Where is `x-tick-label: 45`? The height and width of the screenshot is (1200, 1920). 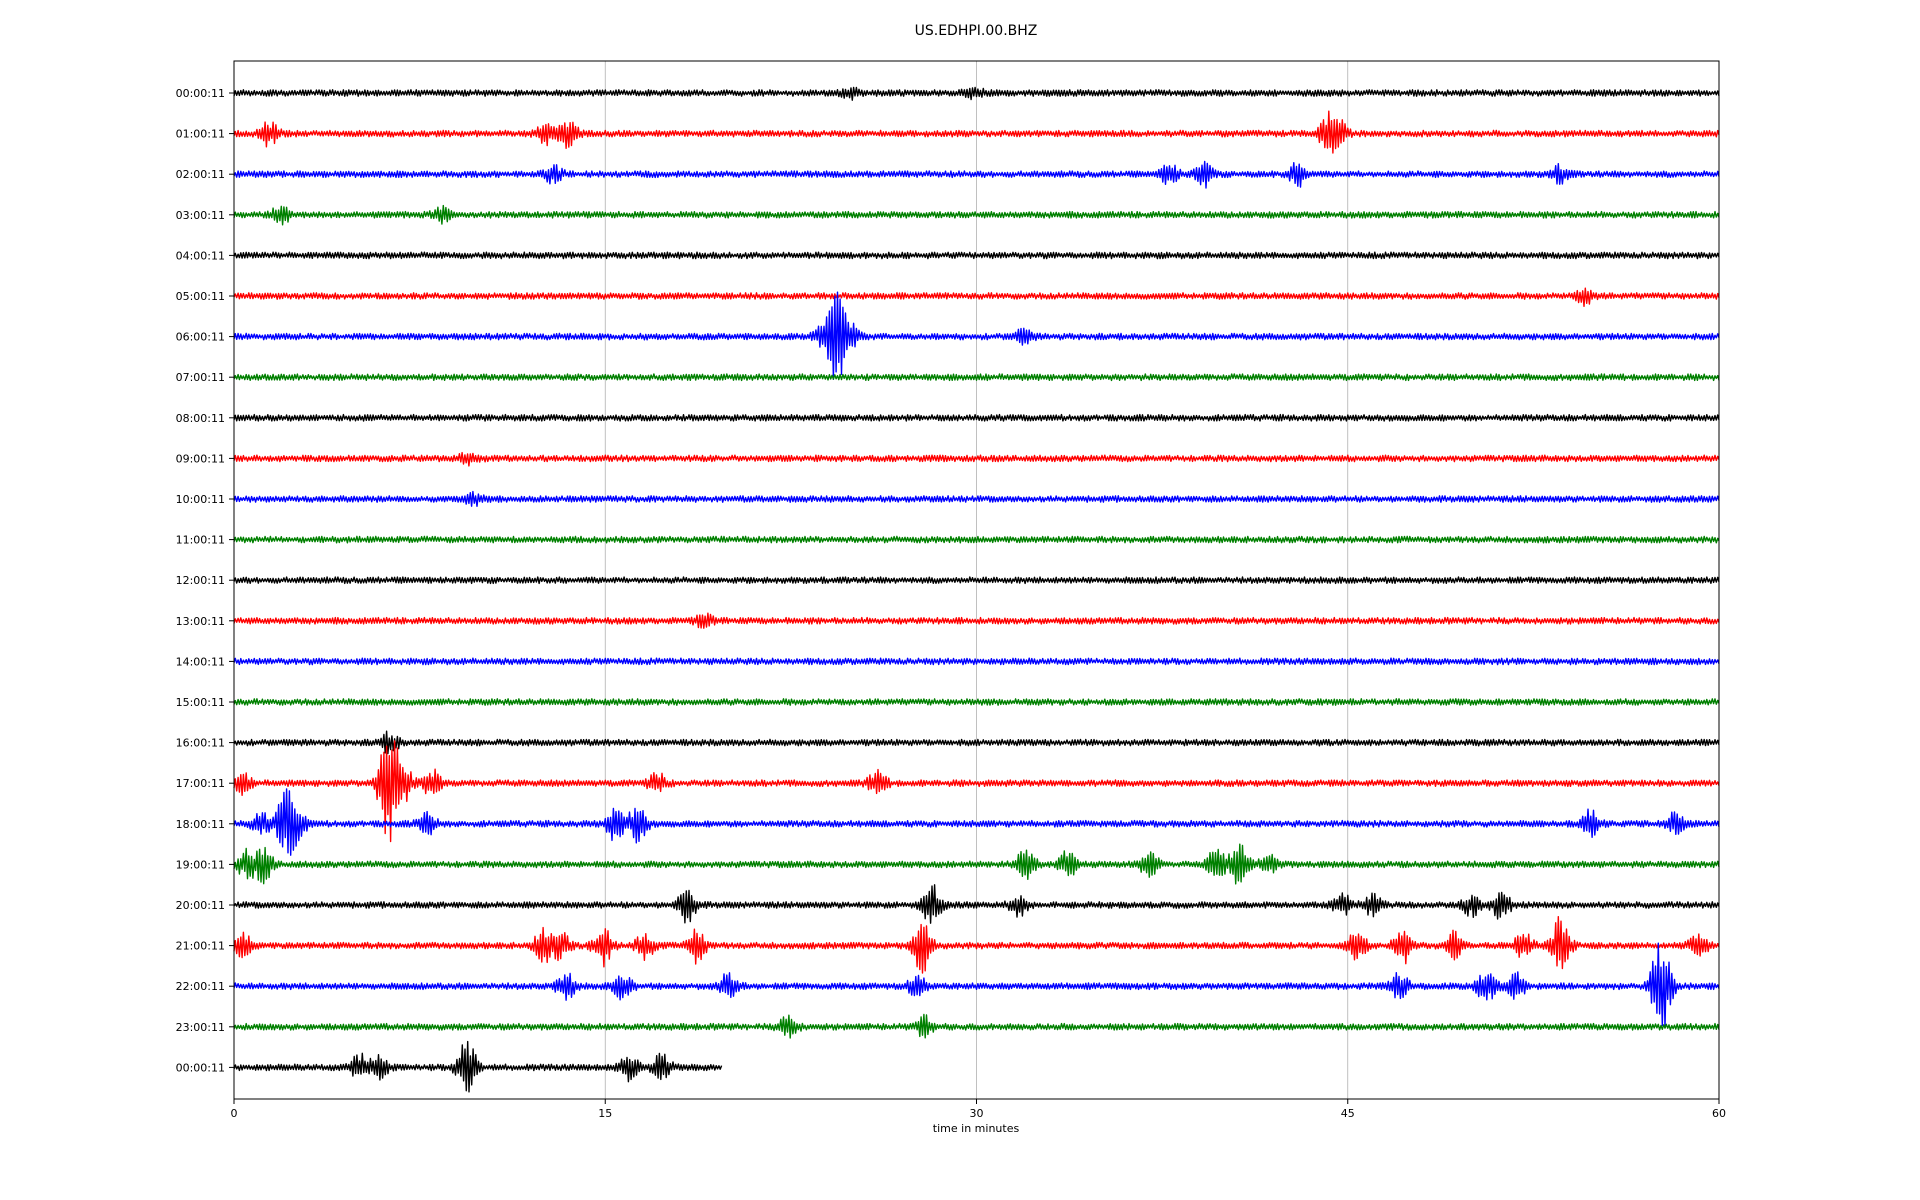
x-tick-label: 45 is located at coordinates (1348, 1113).